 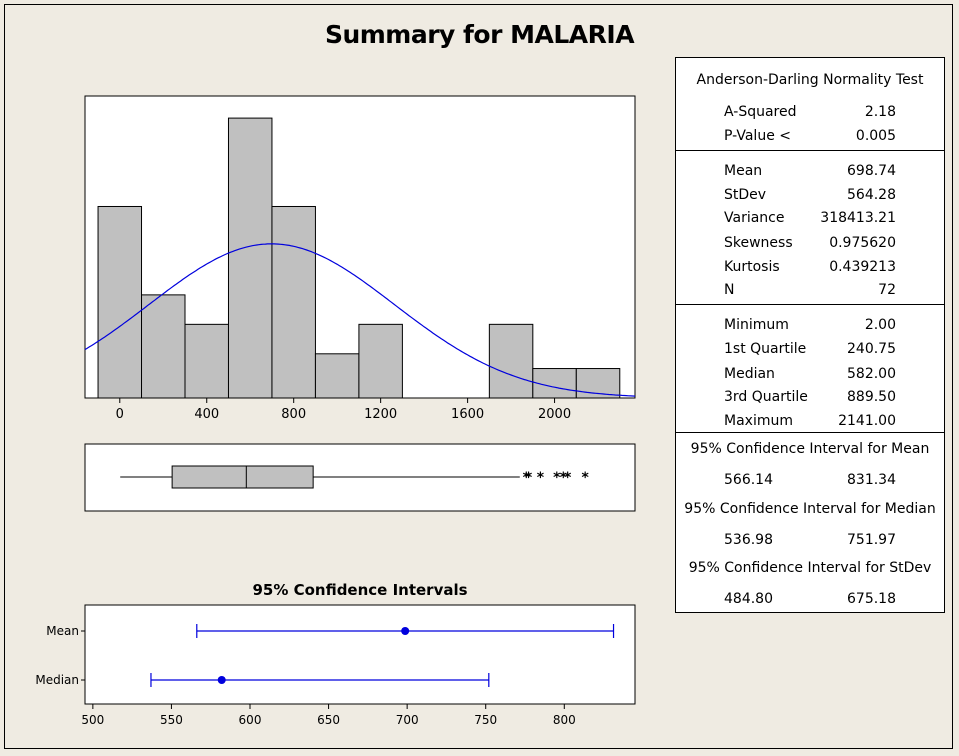 I want to click on stat-label: Kurtosis, so click(x=752, y=267).